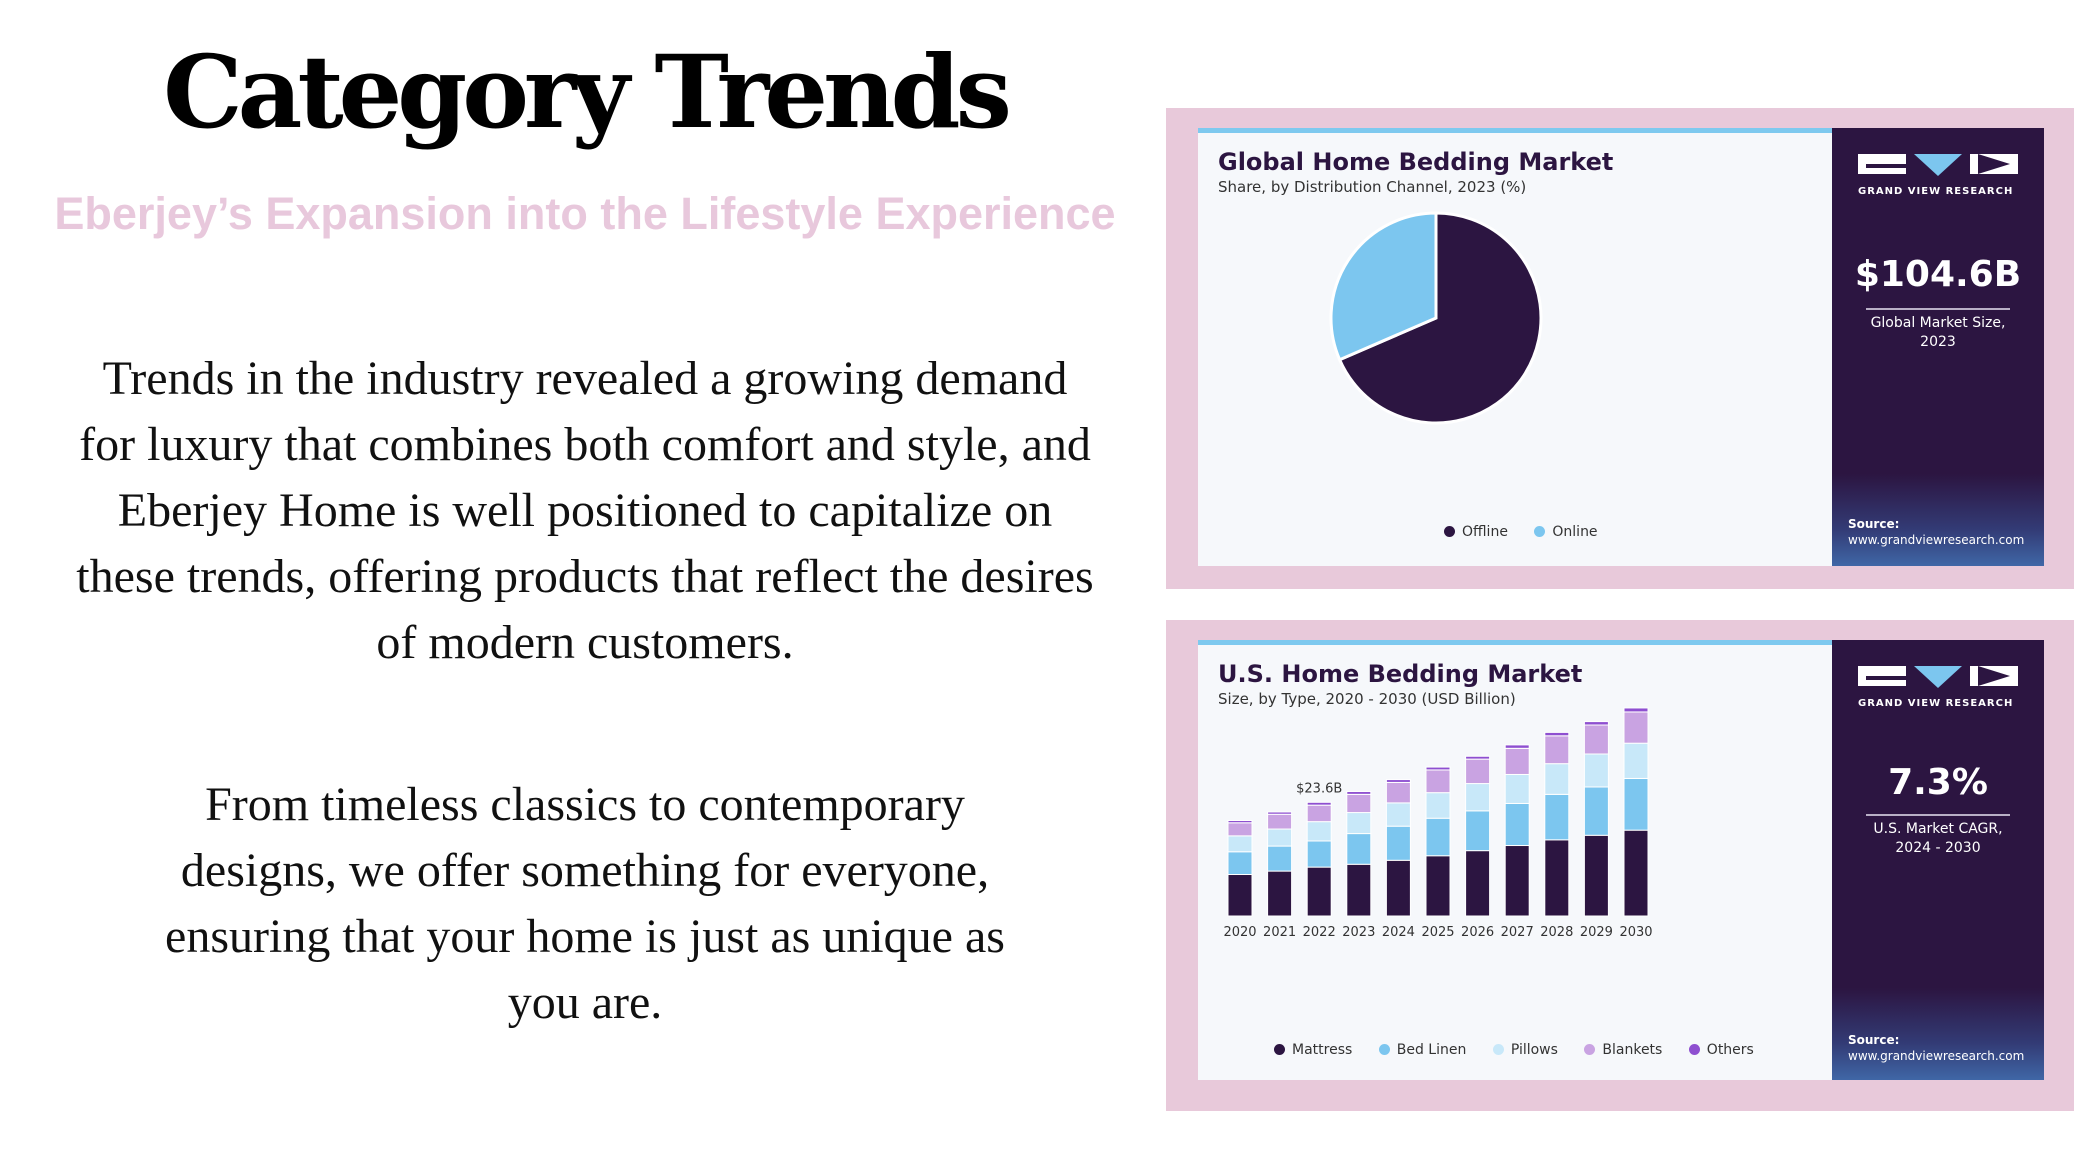  I want to click on x-tick-2026: 2026, so click(1477, 932).